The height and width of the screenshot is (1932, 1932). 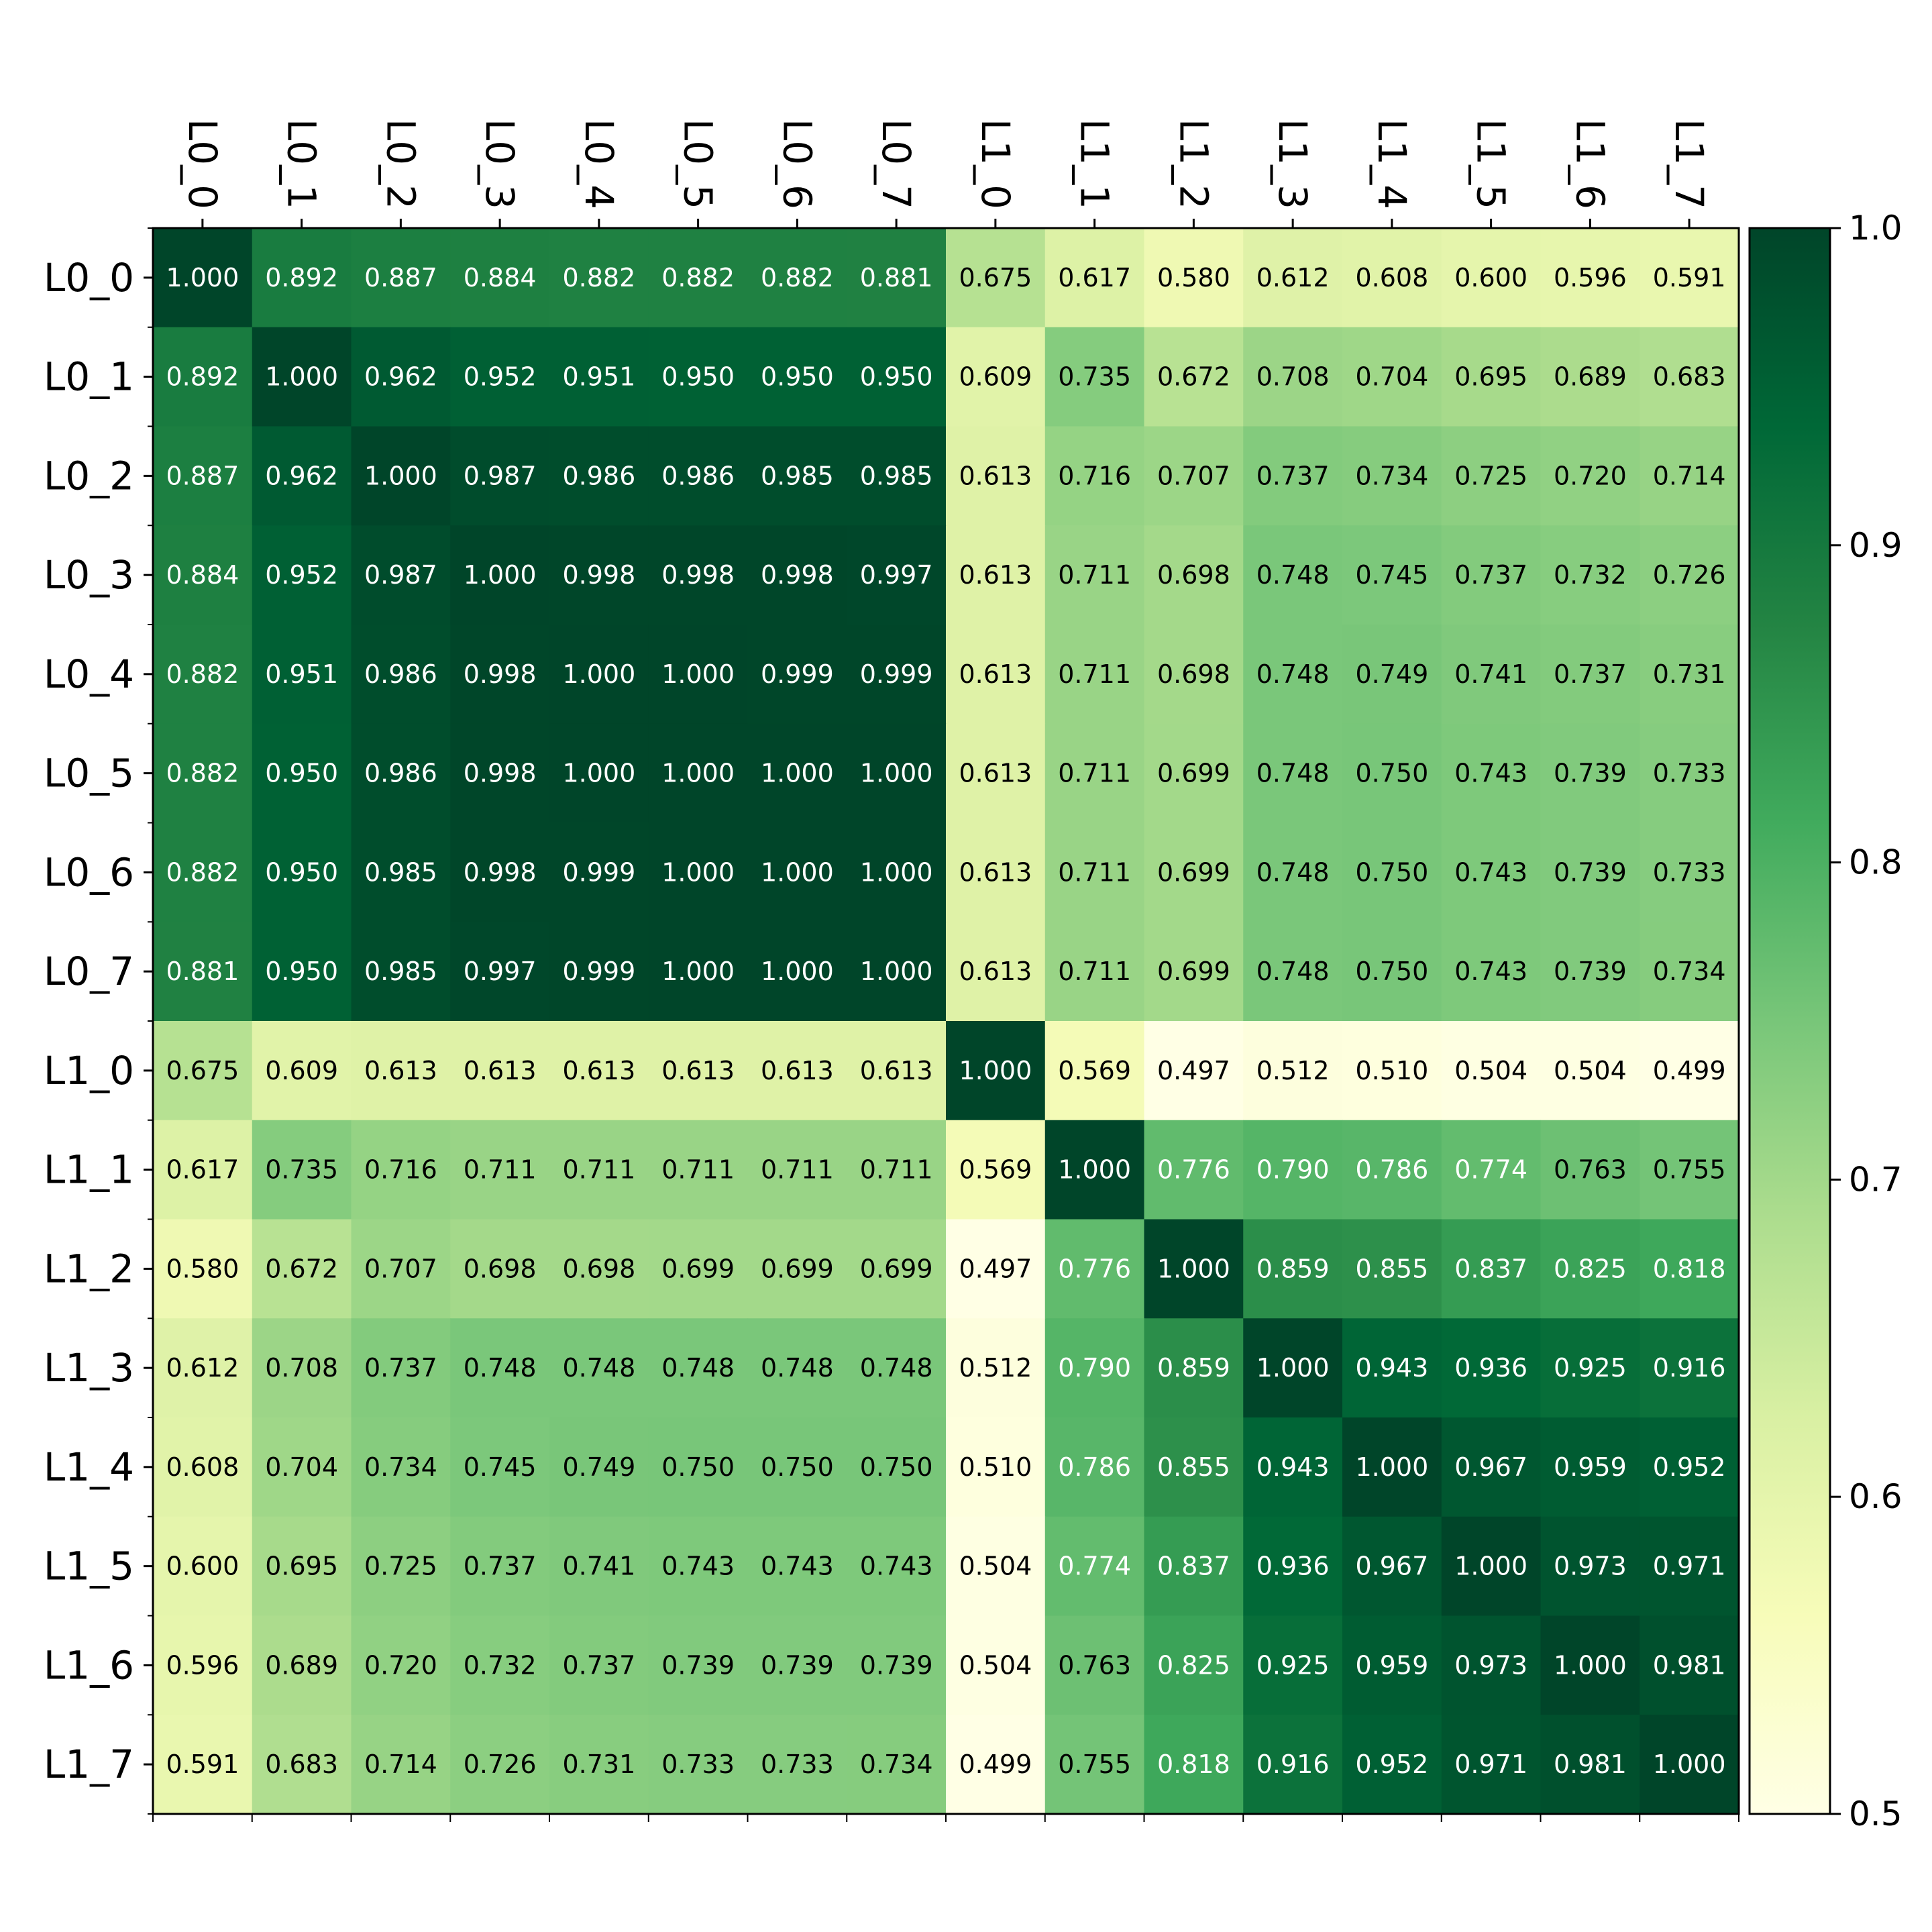 I want to click on cell-value-label: 0.580, so click(x=1193, y=277).